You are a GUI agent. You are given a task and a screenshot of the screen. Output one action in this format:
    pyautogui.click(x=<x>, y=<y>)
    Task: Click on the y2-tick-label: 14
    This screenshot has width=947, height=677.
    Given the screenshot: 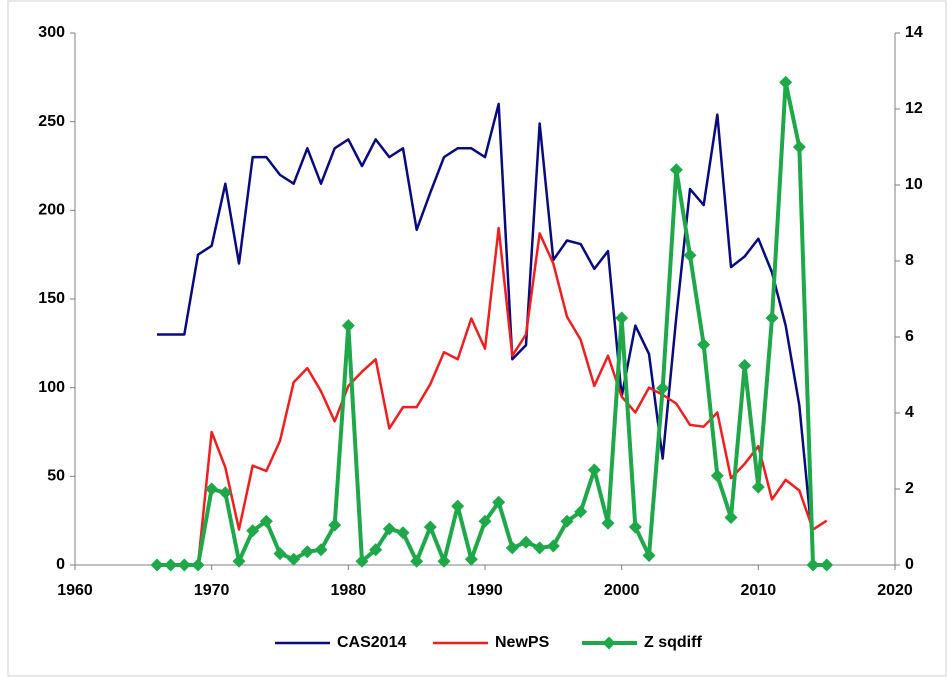 What is the action you would take?
    pyautogui.click(x=914, y=32)
    